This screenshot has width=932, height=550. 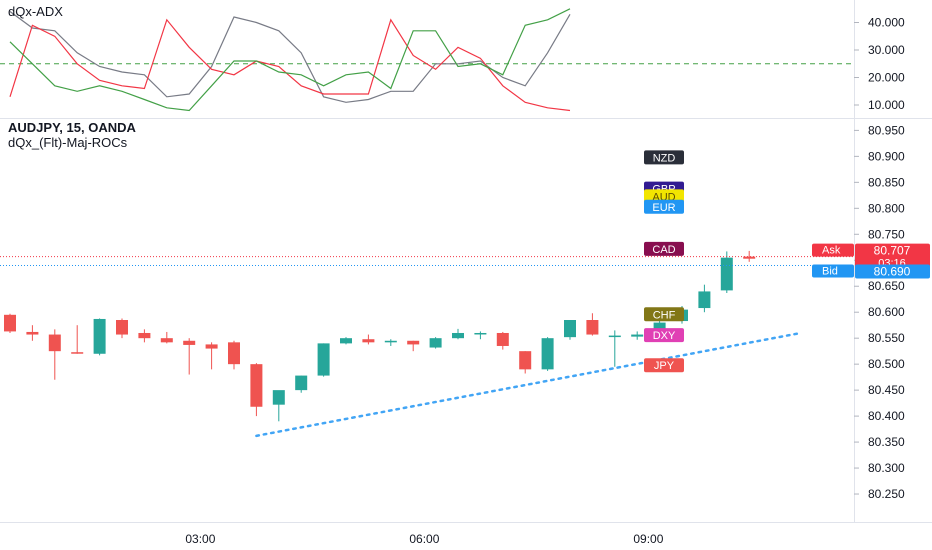 What do you see at coordinates (886, 390) in the screenshot?
I see `price-y-tick-label: 80.450` at bounding box center [886, 390].